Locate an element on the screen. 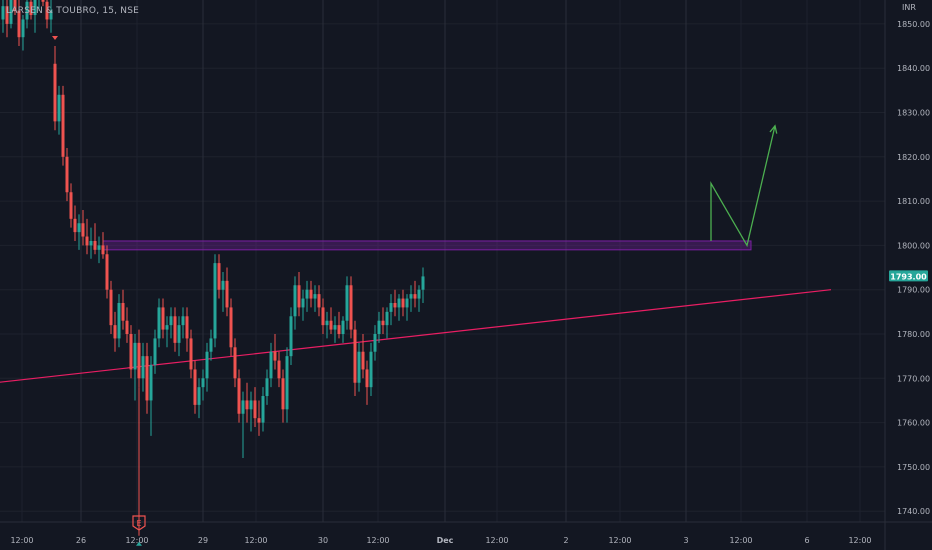 The height and width of the screenshot is (550, 932). earnings-marker: E is located at coordinates (139, 523).